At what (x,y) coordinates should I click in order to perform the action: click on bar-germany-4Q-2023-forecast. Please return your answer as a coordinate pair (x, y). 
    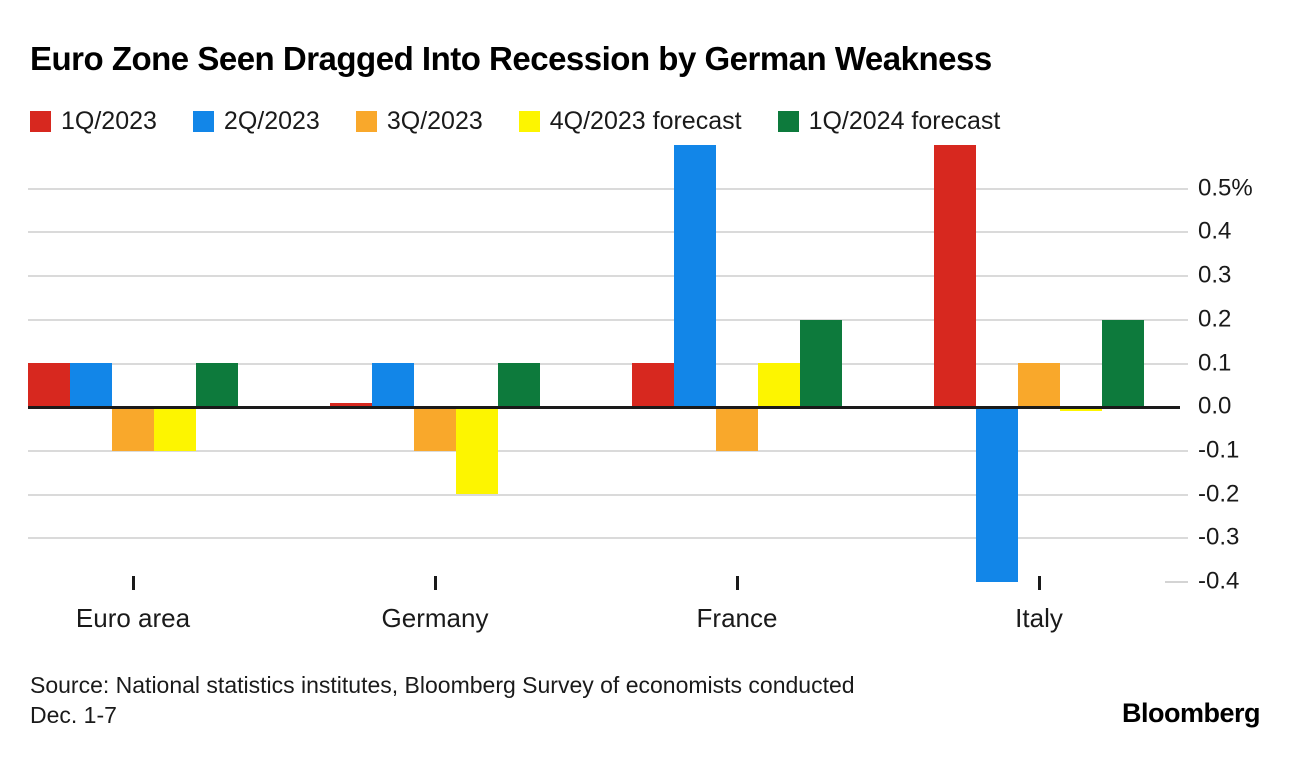
    Looking at the image, I should click on (477, 450).